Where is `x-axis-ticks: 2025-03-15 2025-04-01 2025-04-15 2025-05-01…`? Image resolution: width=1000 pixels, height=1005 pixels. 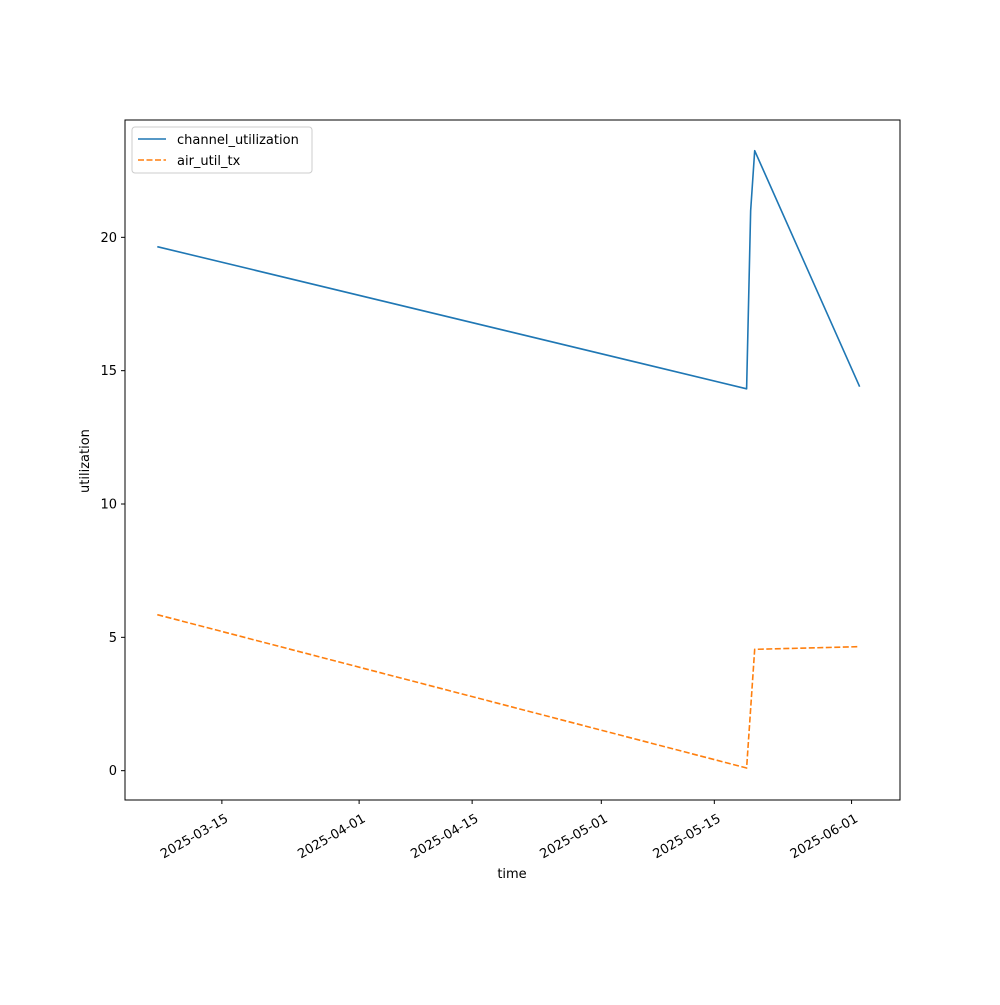
x-axis-ticks: 2025-03-15 2025-04-01 2025-04-15 2025-05-01… is located at coordinates (509, 831).